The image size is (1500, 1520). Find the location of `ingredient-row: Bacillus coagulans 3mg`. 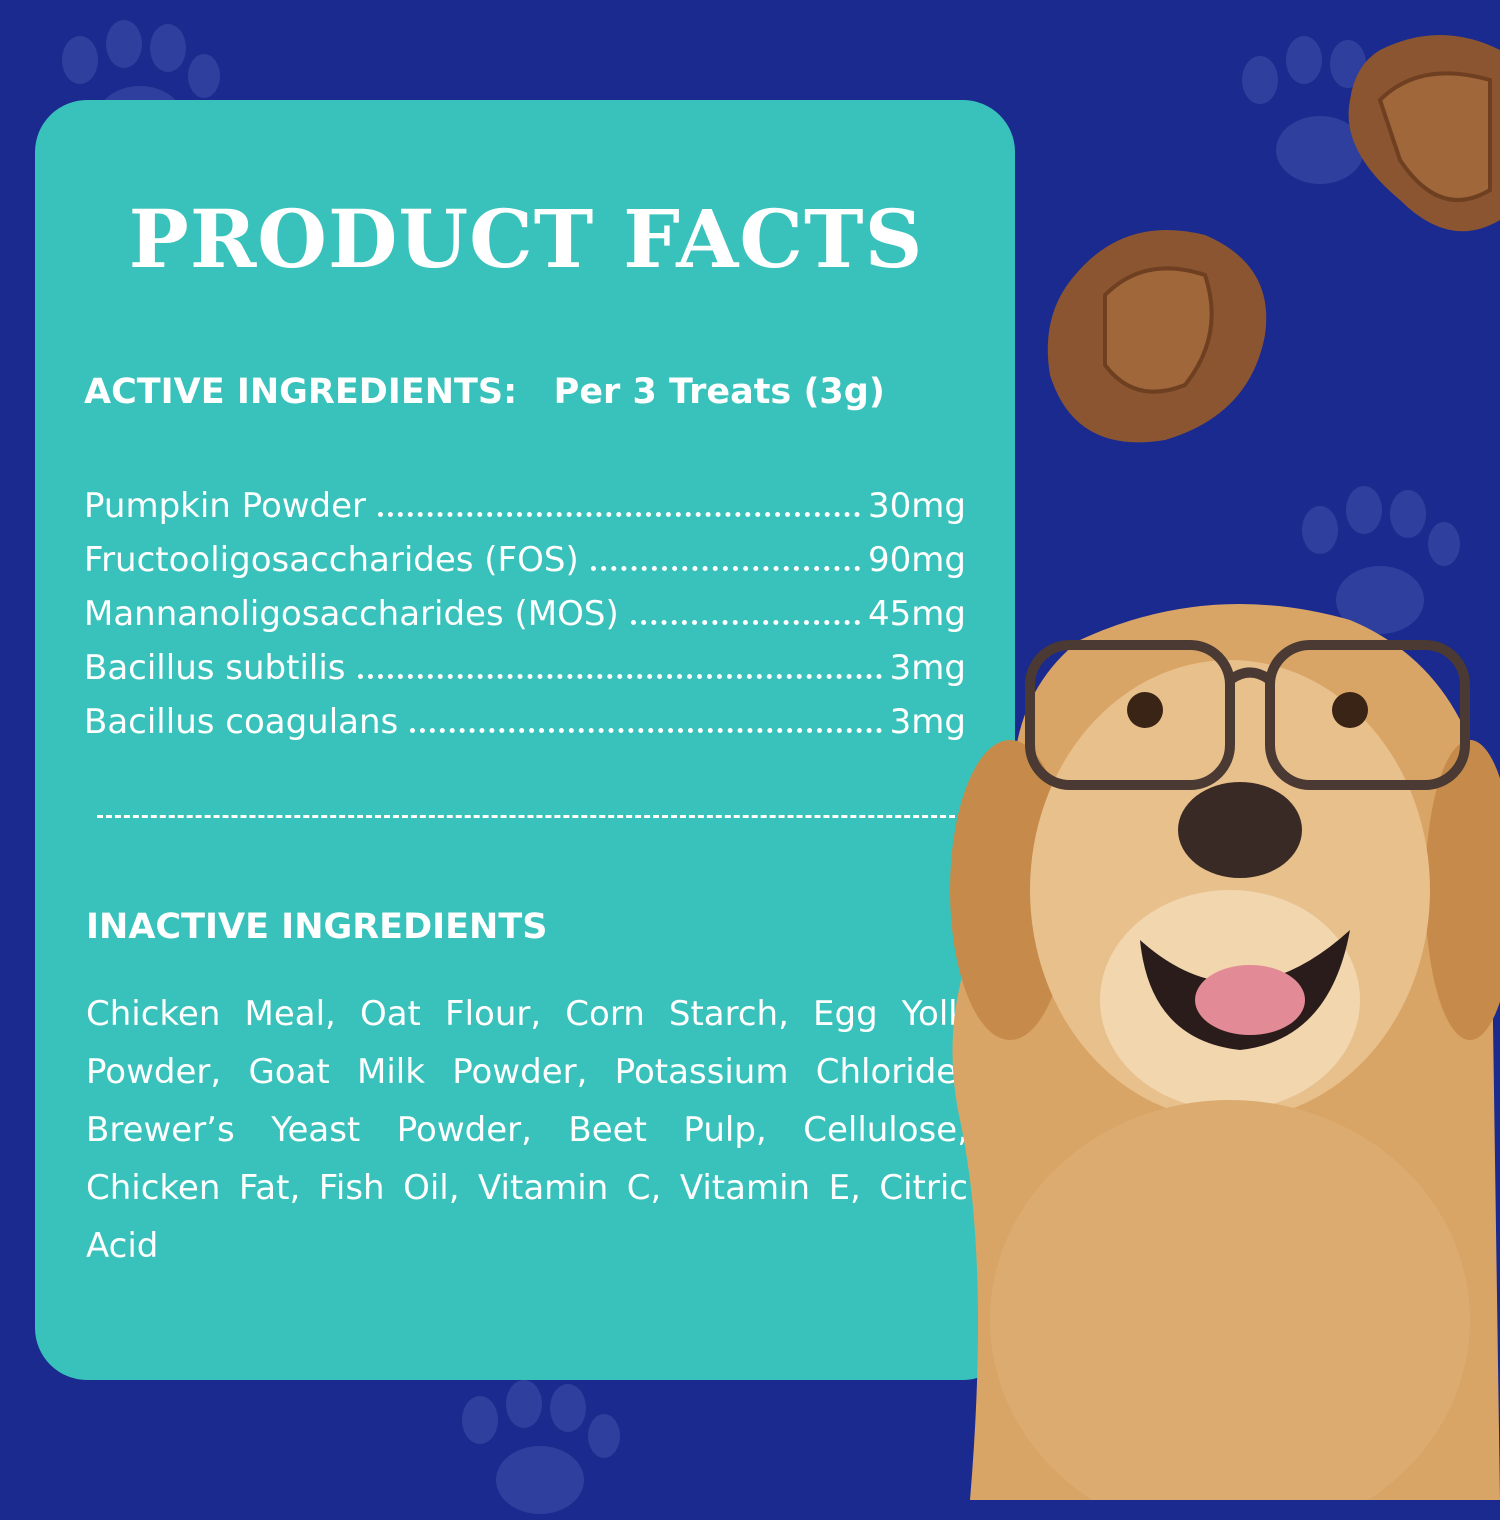

ingredient-row: Bacillus coagulans 3mg is located at coordinates (525, 729).